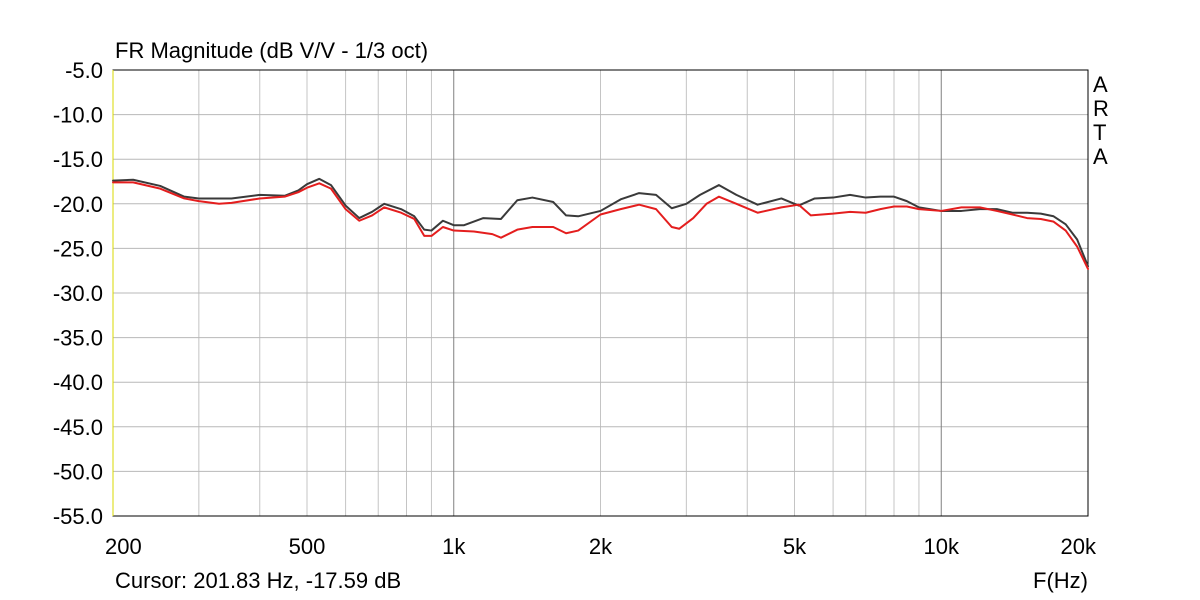 The image size is (1200, 600). Describe the element at coordinates (78, 115) in the screenshot. I see `y-tick-label: -10.0` at that location.